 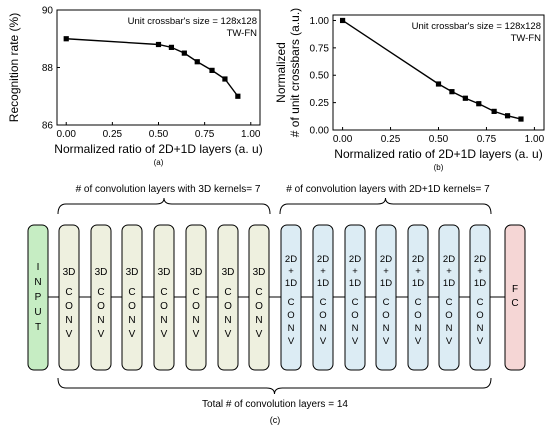 What do you see at coordinates (438, 154) in the screenshot?
I see `chart-b-x-axis-label: Normalized ratio of 2D+1D layers (a. u)` at bounding box center [438, 154].